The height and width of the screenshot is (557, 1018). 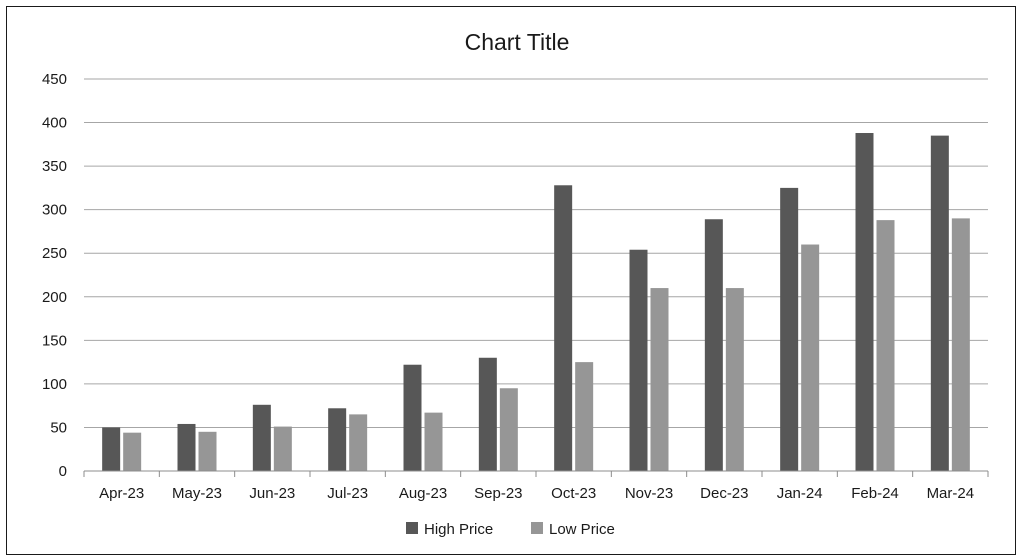 What do you see at coordinates (800, 493) in the screenshot?
I see `x-tick-label: Jan-24` at bounding box center [800, 493].